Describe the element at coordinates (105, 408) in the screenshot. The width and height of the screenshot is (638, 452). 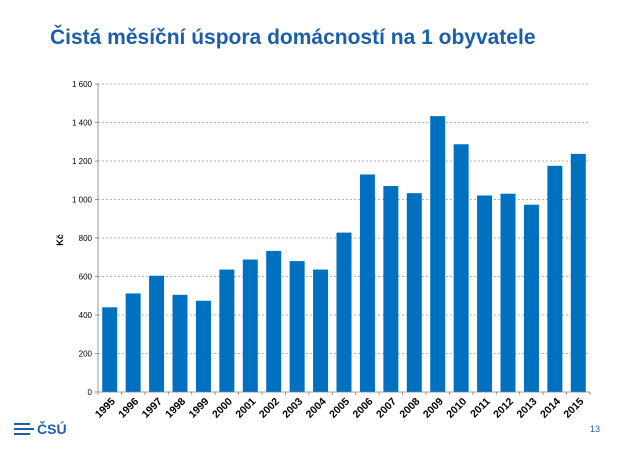
I see `x-tick-label: 1995` at that location.